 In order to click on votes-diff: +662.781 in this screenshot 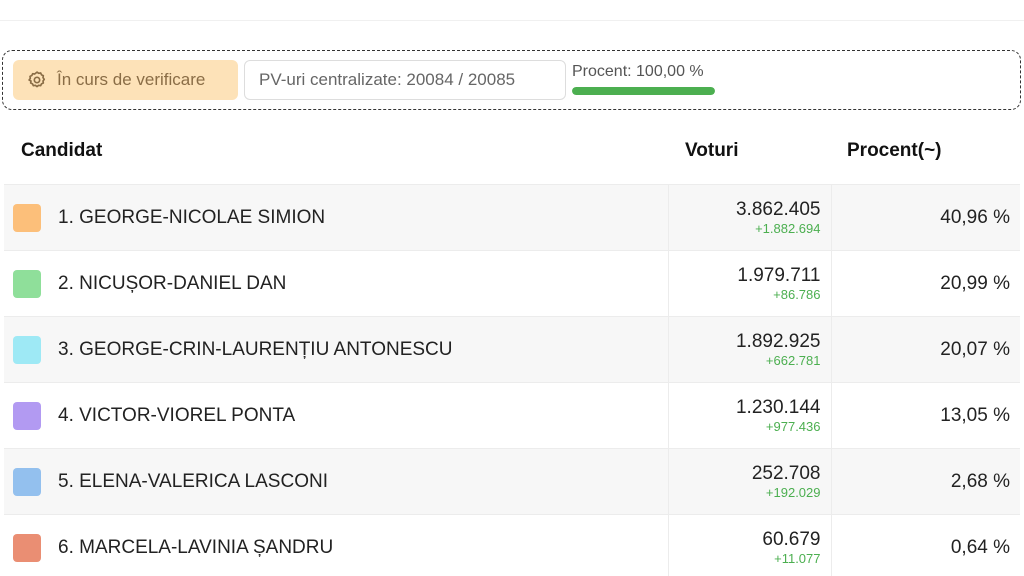, I will do `click(793, 360)`.